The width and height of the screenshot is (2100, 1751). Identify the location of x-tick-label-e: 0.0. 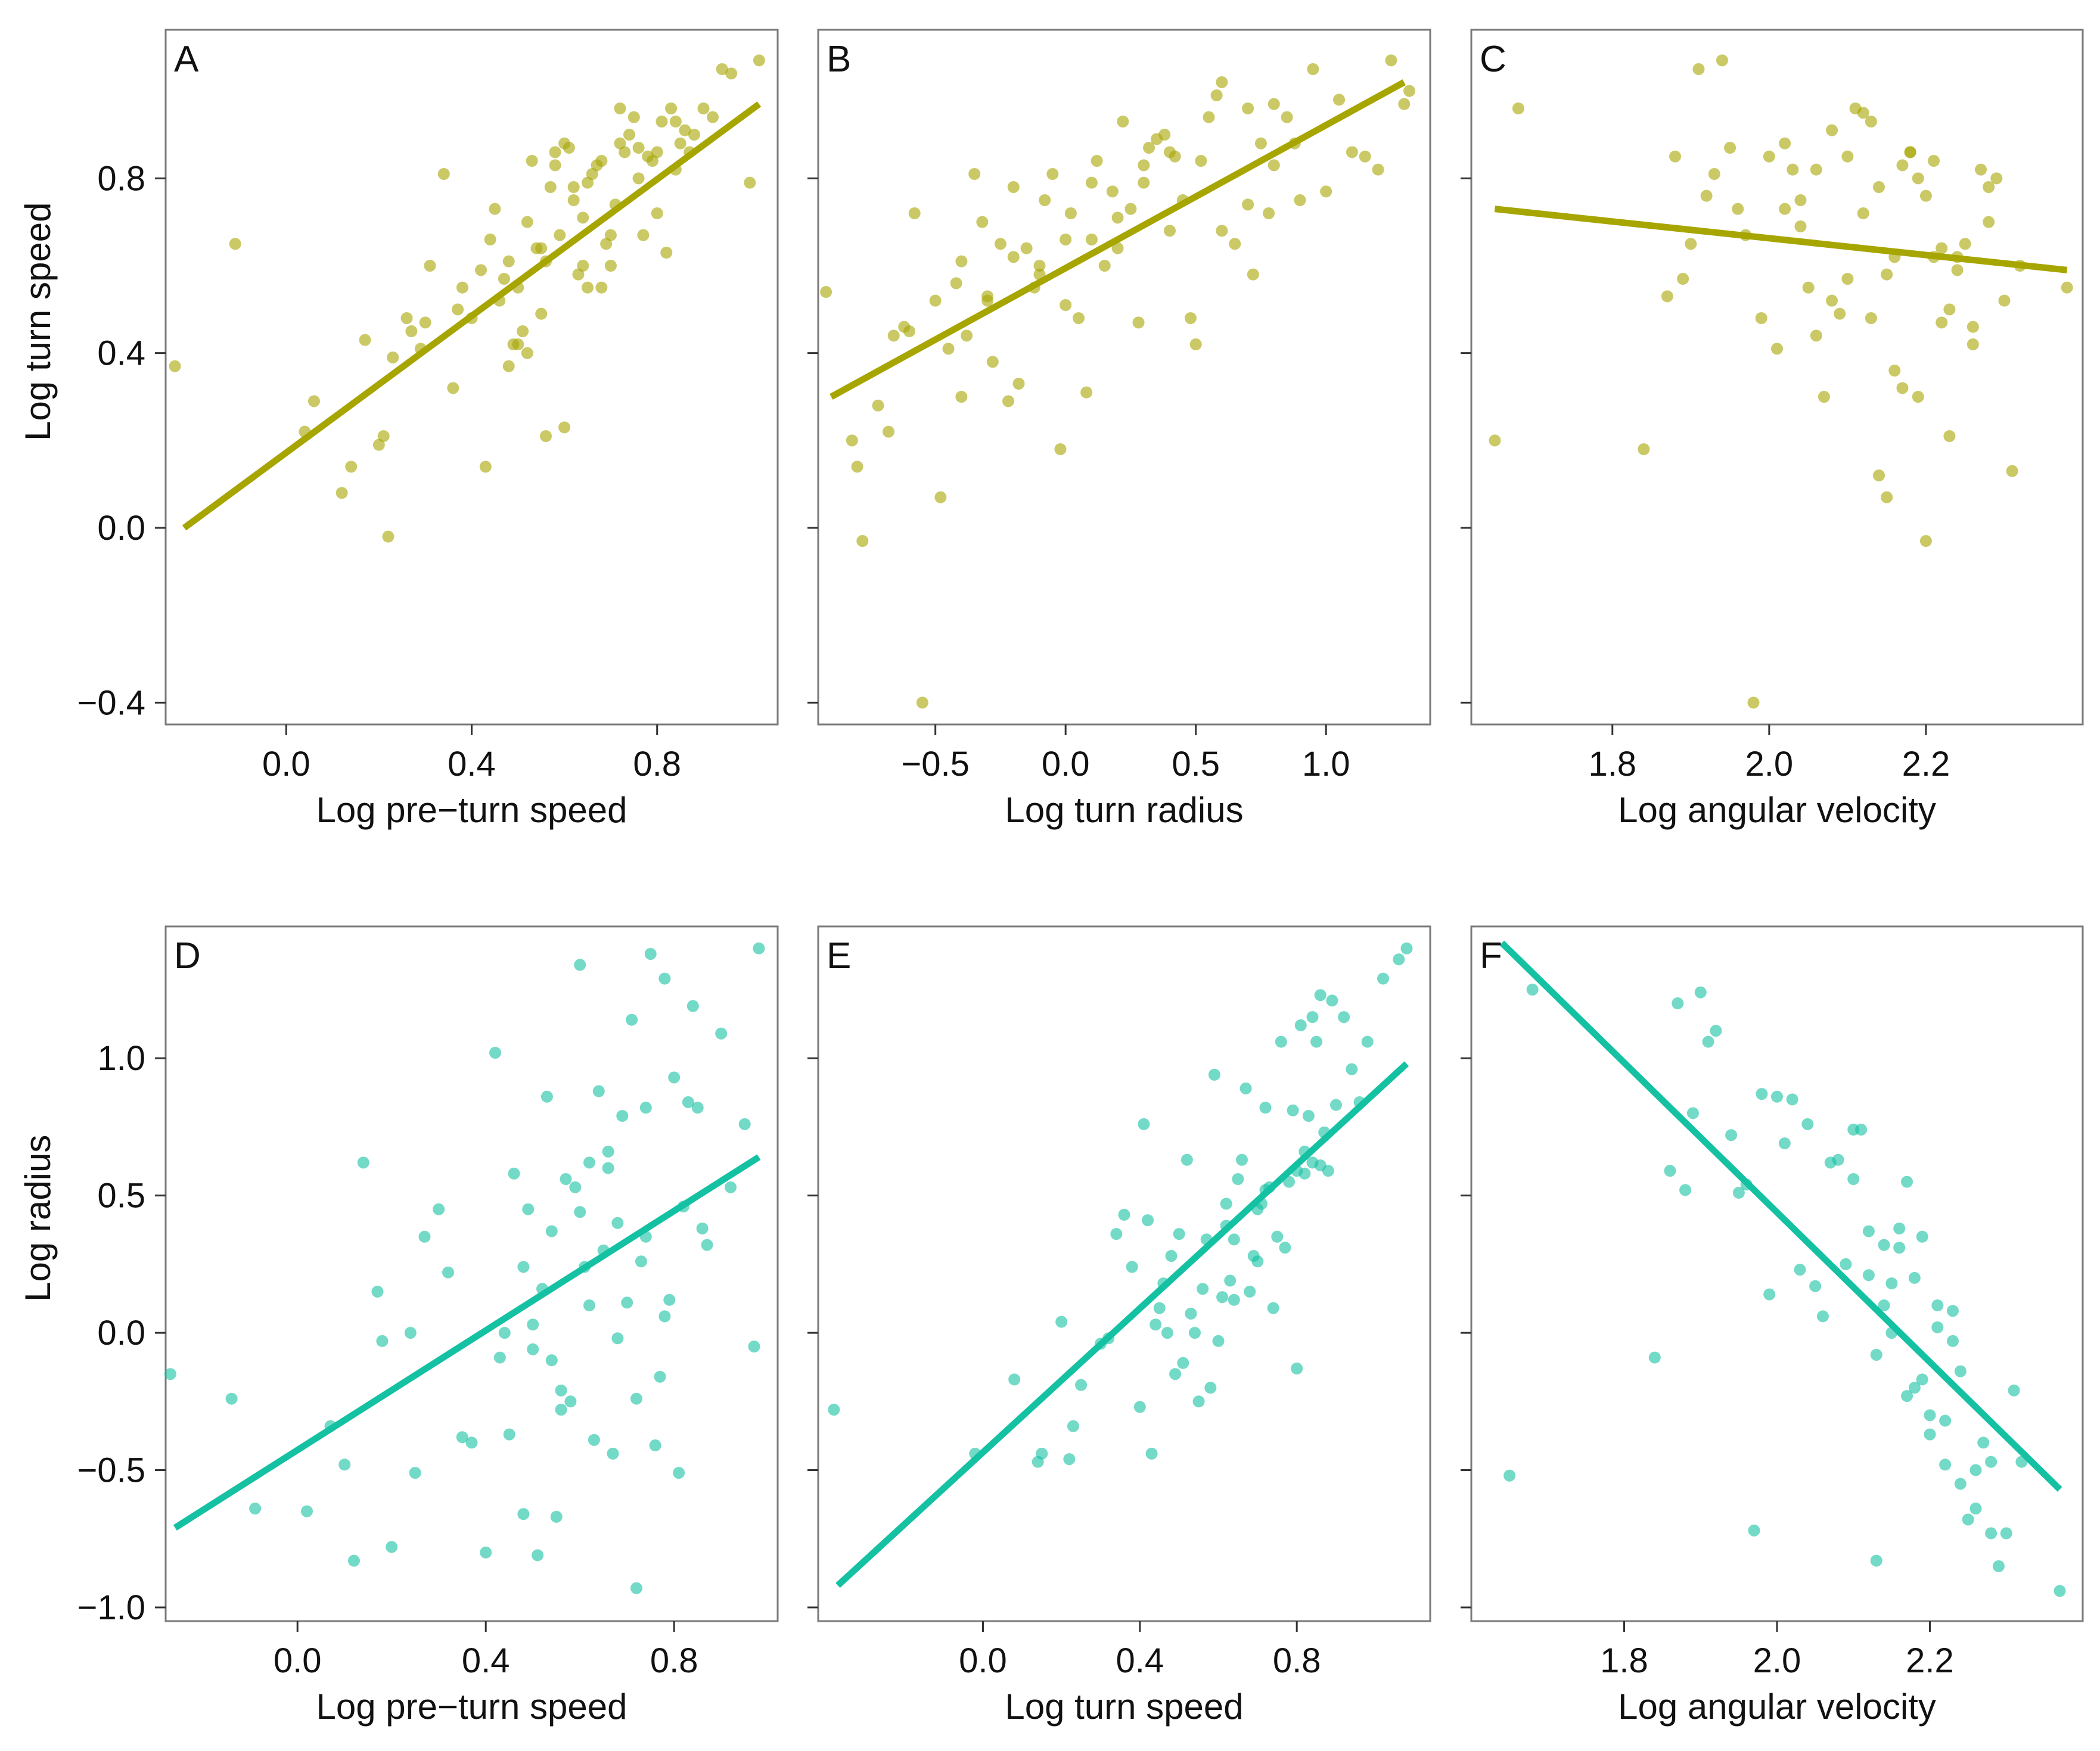
(983, 1661).